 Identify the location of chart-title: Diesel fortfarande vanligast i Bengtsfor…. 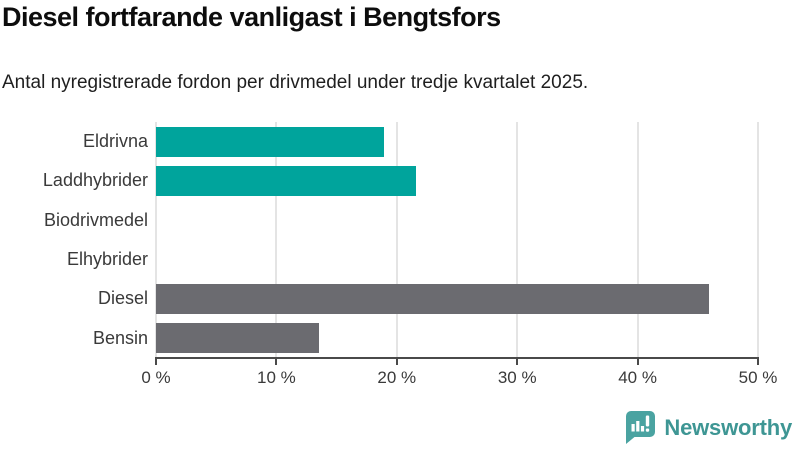
(251, 17).